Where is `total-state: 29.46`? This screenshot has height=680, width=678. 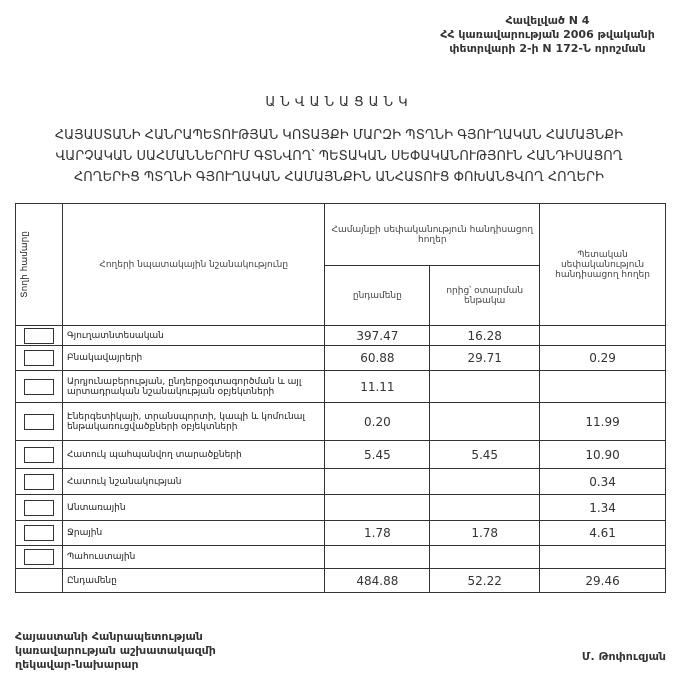 total-state: 29.46 is located at coordinates (602, 580).